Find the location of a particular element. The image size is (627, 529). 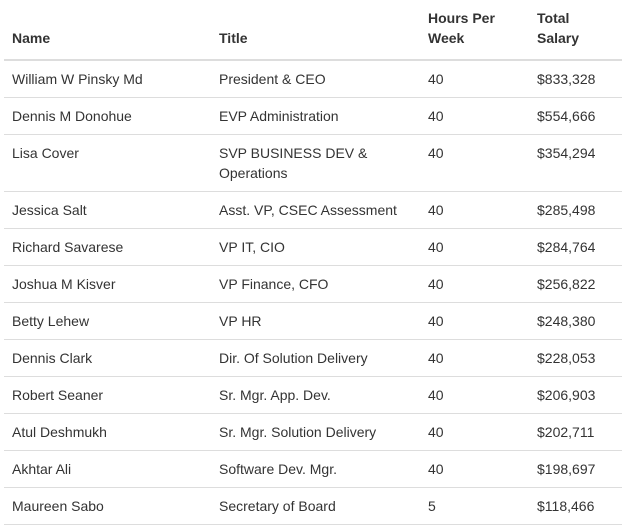

cell-name: Robert Seaner is located at coordinates (107, 395).